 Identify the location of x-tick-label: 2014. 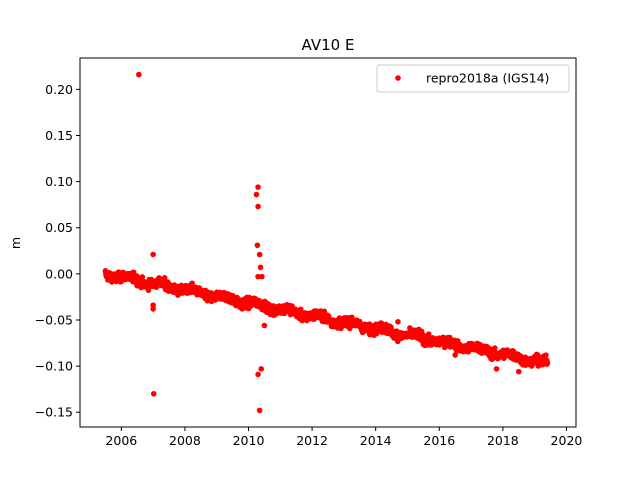
(376, 440).